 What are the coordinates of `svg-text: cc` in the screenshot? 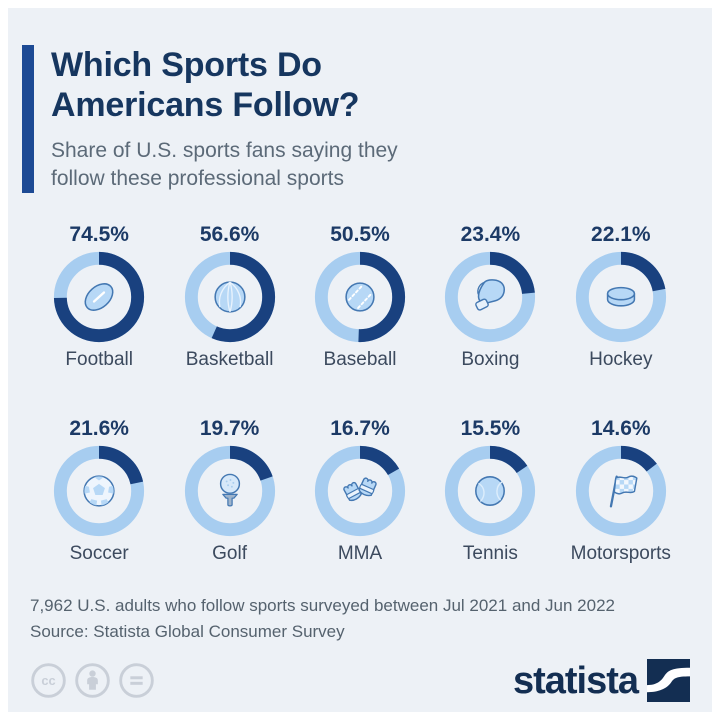 It's located at (48, 681).